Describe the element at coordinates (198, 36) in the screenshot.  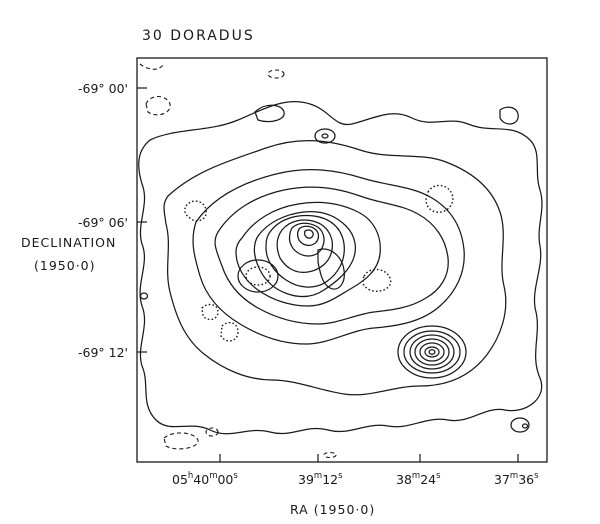
I see `map-title: 30 DORADUS` at that location.